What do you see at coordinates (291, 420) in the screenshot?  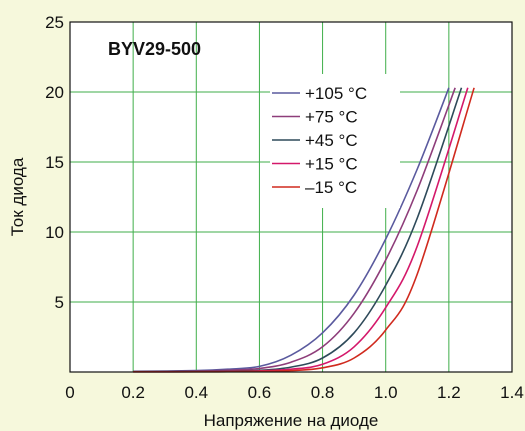 I see `x-axis-title: Напряжение на диоде` at bounding box center [291, 420].